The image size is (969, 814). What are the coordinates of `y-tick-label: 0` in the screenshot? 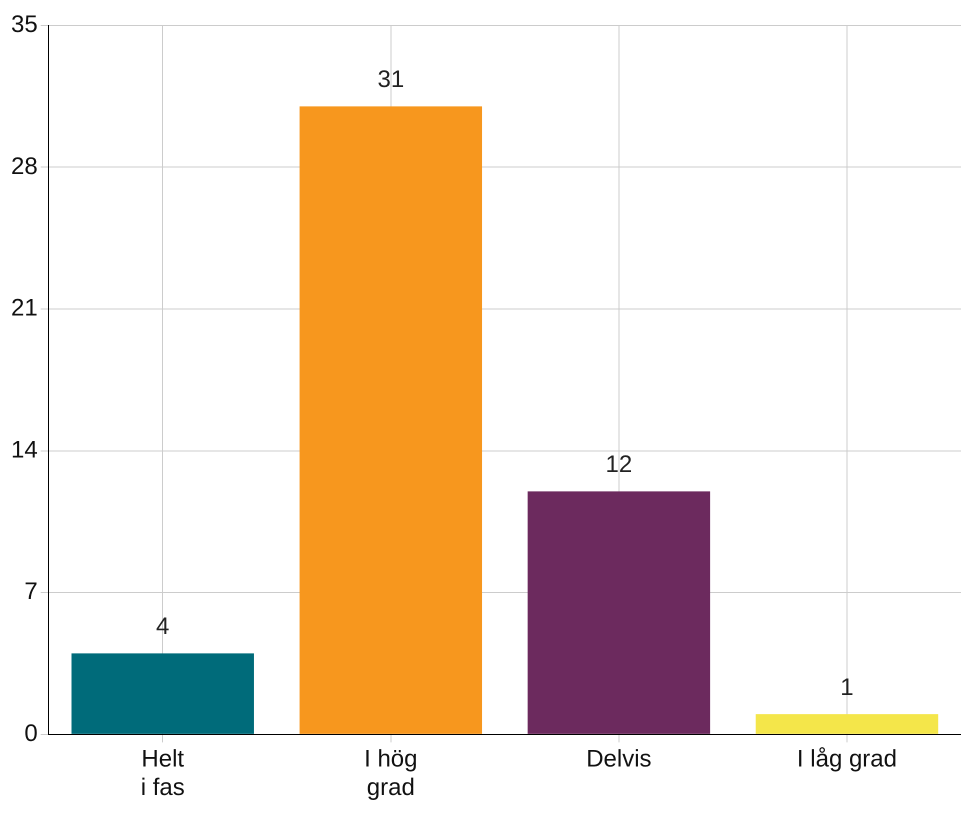 It's located at (31, 734).